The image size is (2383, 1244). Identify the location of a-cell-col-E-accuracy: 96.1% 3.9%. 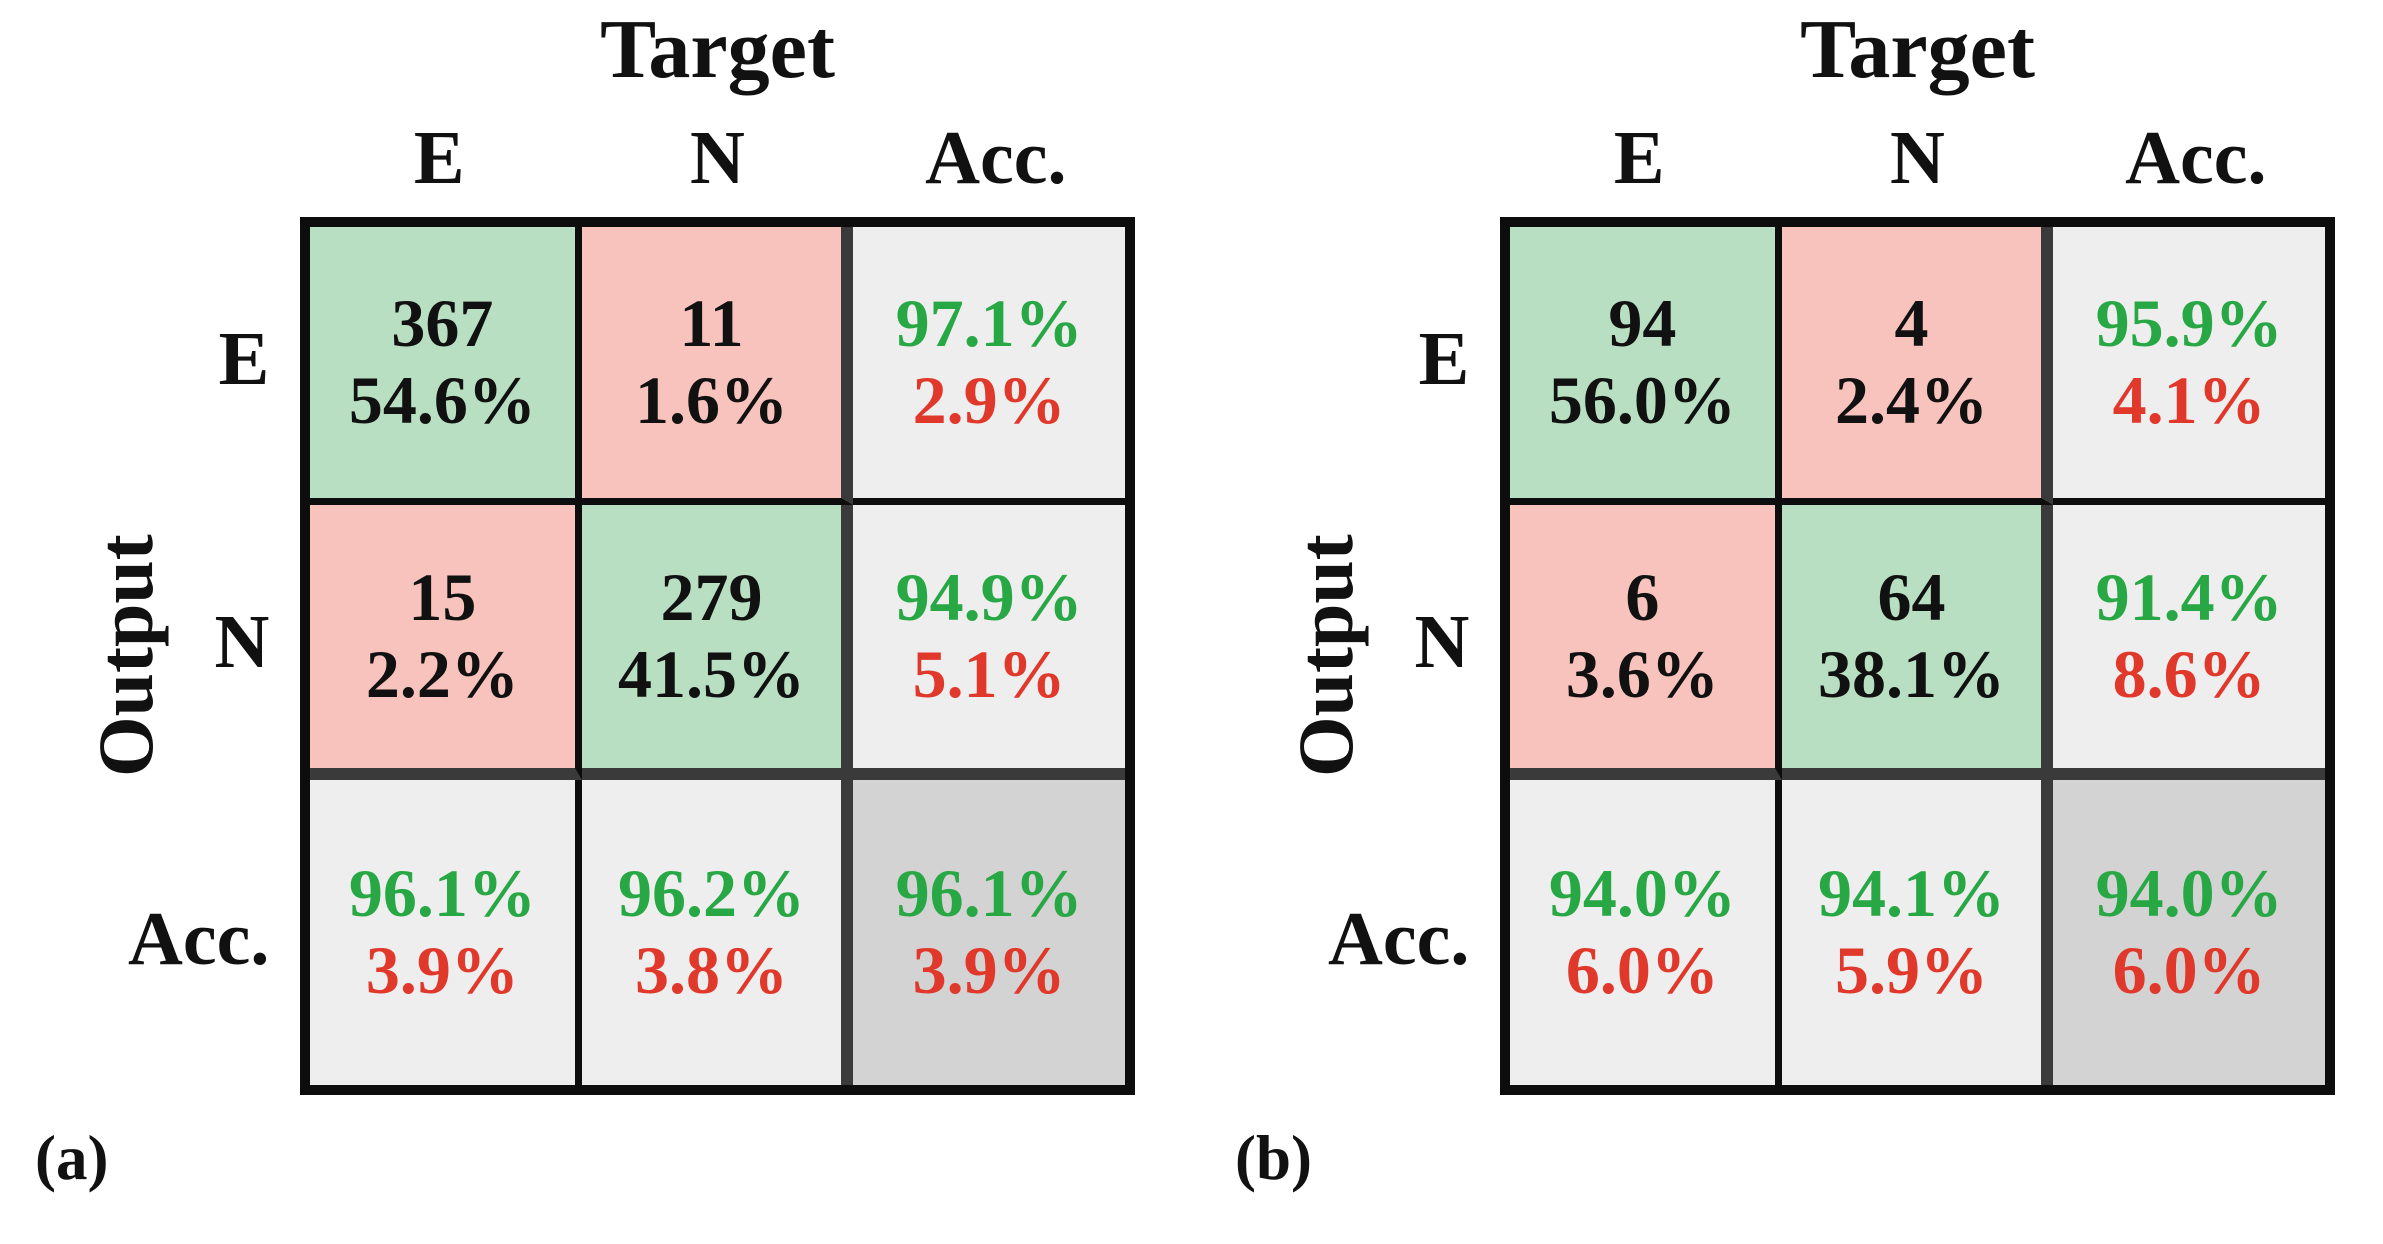
(446, 932).